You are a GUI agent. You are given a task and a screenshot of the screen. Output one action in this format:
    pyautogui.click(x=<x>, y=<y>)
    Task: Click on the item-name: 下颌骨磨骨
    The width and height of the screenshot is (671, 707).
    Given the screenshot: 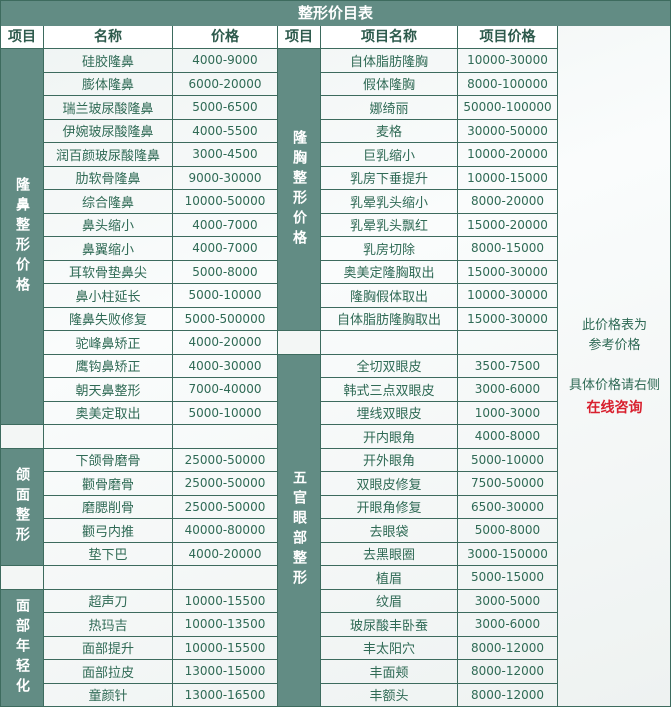 What is the action you would take?
    pyautogui.click(x=108, y=459)
    